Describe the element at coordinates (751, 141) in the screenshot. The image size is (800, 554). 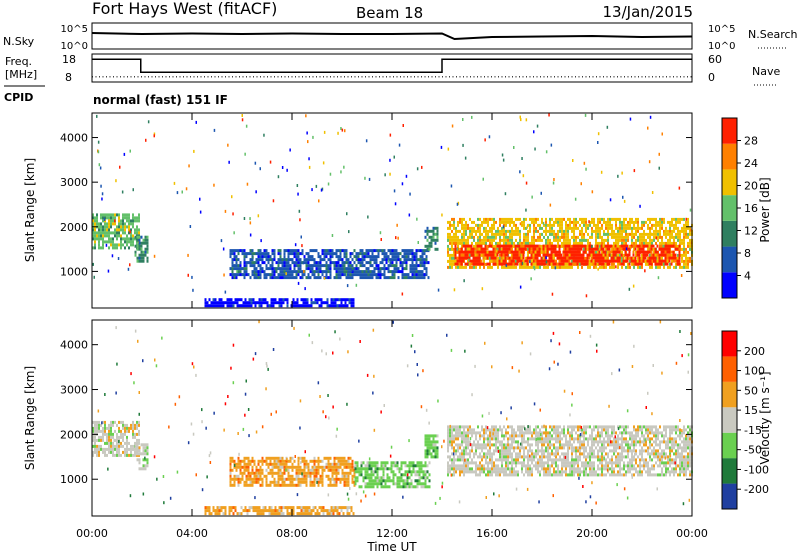
I see `power-colorbar-tick-label: 28` at that location.